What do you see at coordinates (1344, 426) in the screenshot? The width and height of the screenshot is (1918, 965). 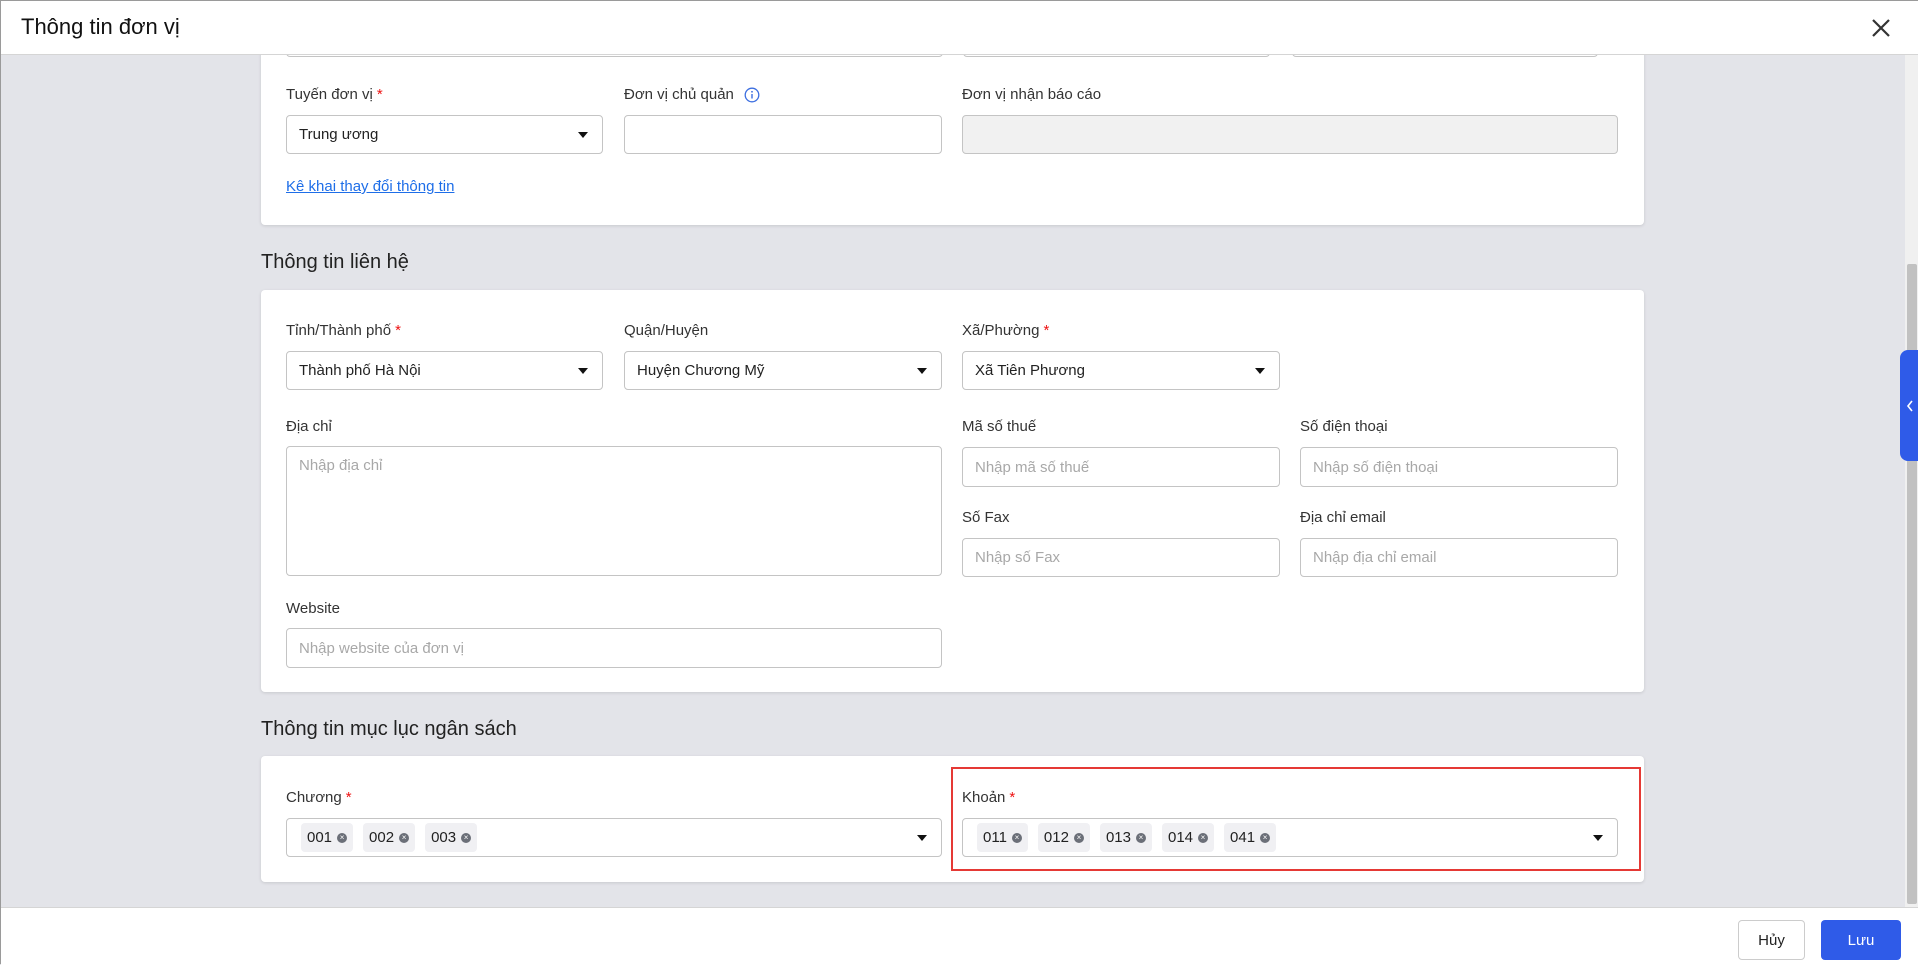 I see `sdt-label: Số điện thoại` at bounding box center [1344, 426].